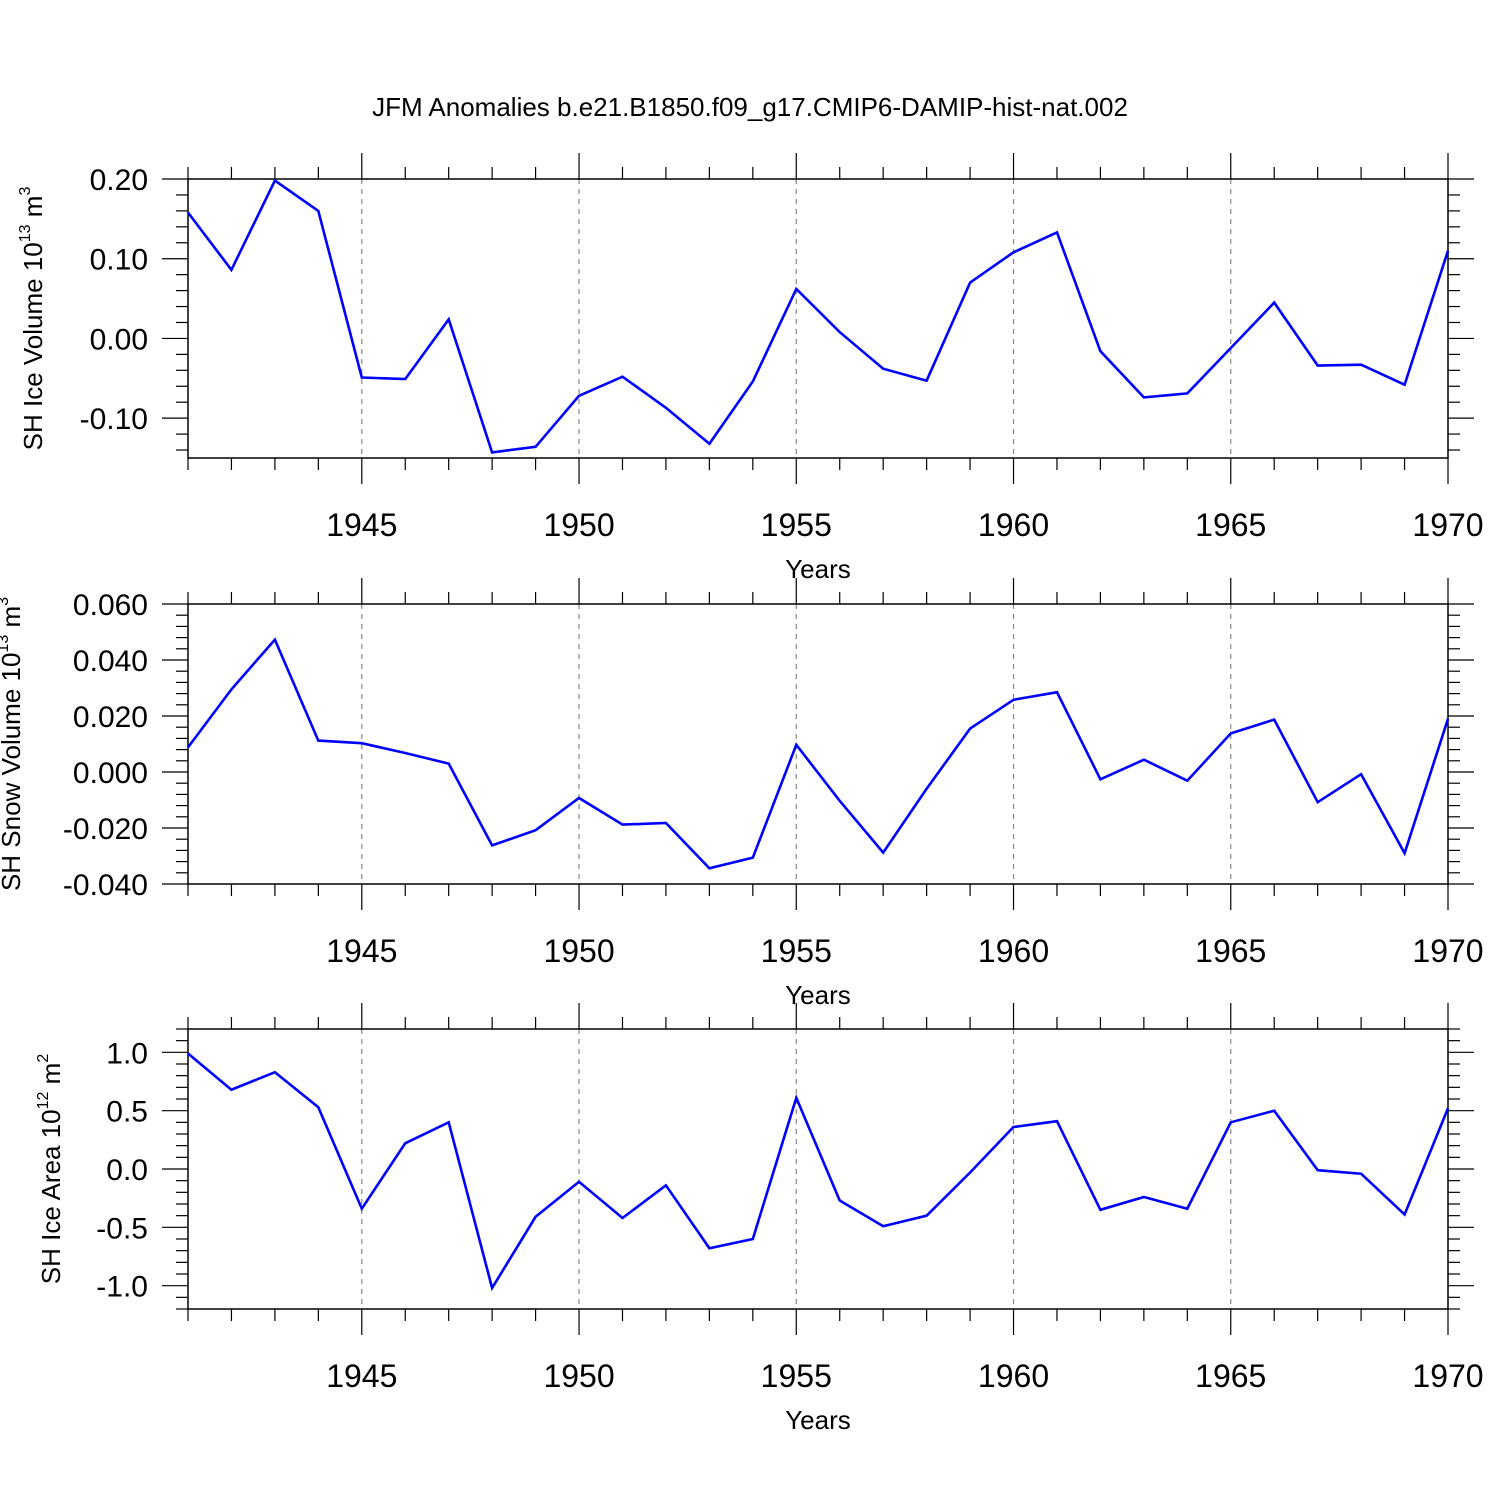 The height and width of the screenshot is (1500, 1500). Describe the element at coordinates (127, 1112) in the screenshot. I see `y-tick-label: 0.5` at that location.